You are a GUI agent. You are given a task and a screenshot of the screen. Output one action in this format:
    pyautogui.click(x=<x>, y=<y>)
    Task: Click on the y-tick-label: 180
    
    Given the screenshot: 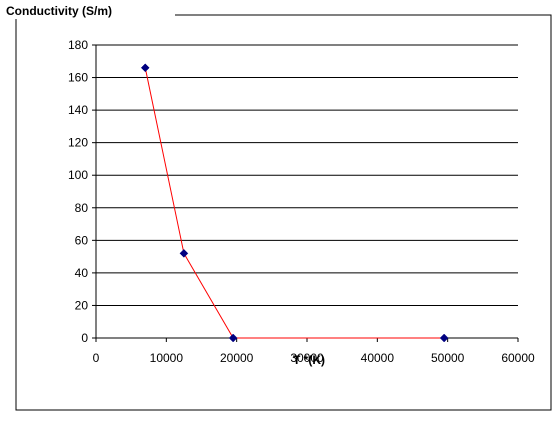 What is the action you would take?
    pyautogui.click(x=78, y=45)
    